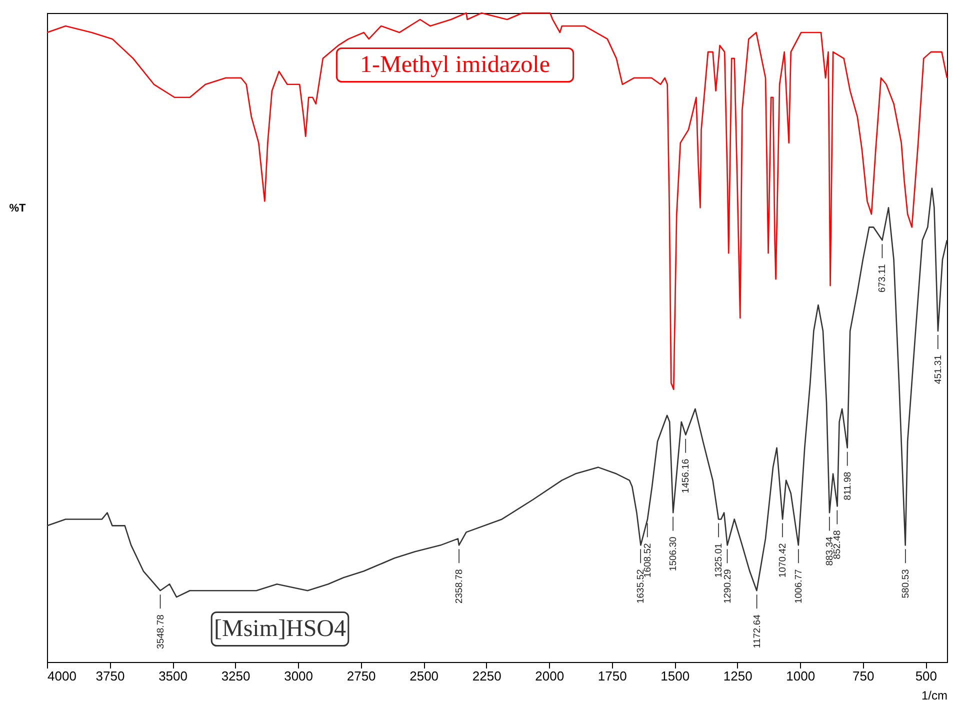 The width and height of the screenshot is (955, 706). Describe the element at coordinates (62, 676) in the screenshot. I see `x-tick-label: 4000` at that location.